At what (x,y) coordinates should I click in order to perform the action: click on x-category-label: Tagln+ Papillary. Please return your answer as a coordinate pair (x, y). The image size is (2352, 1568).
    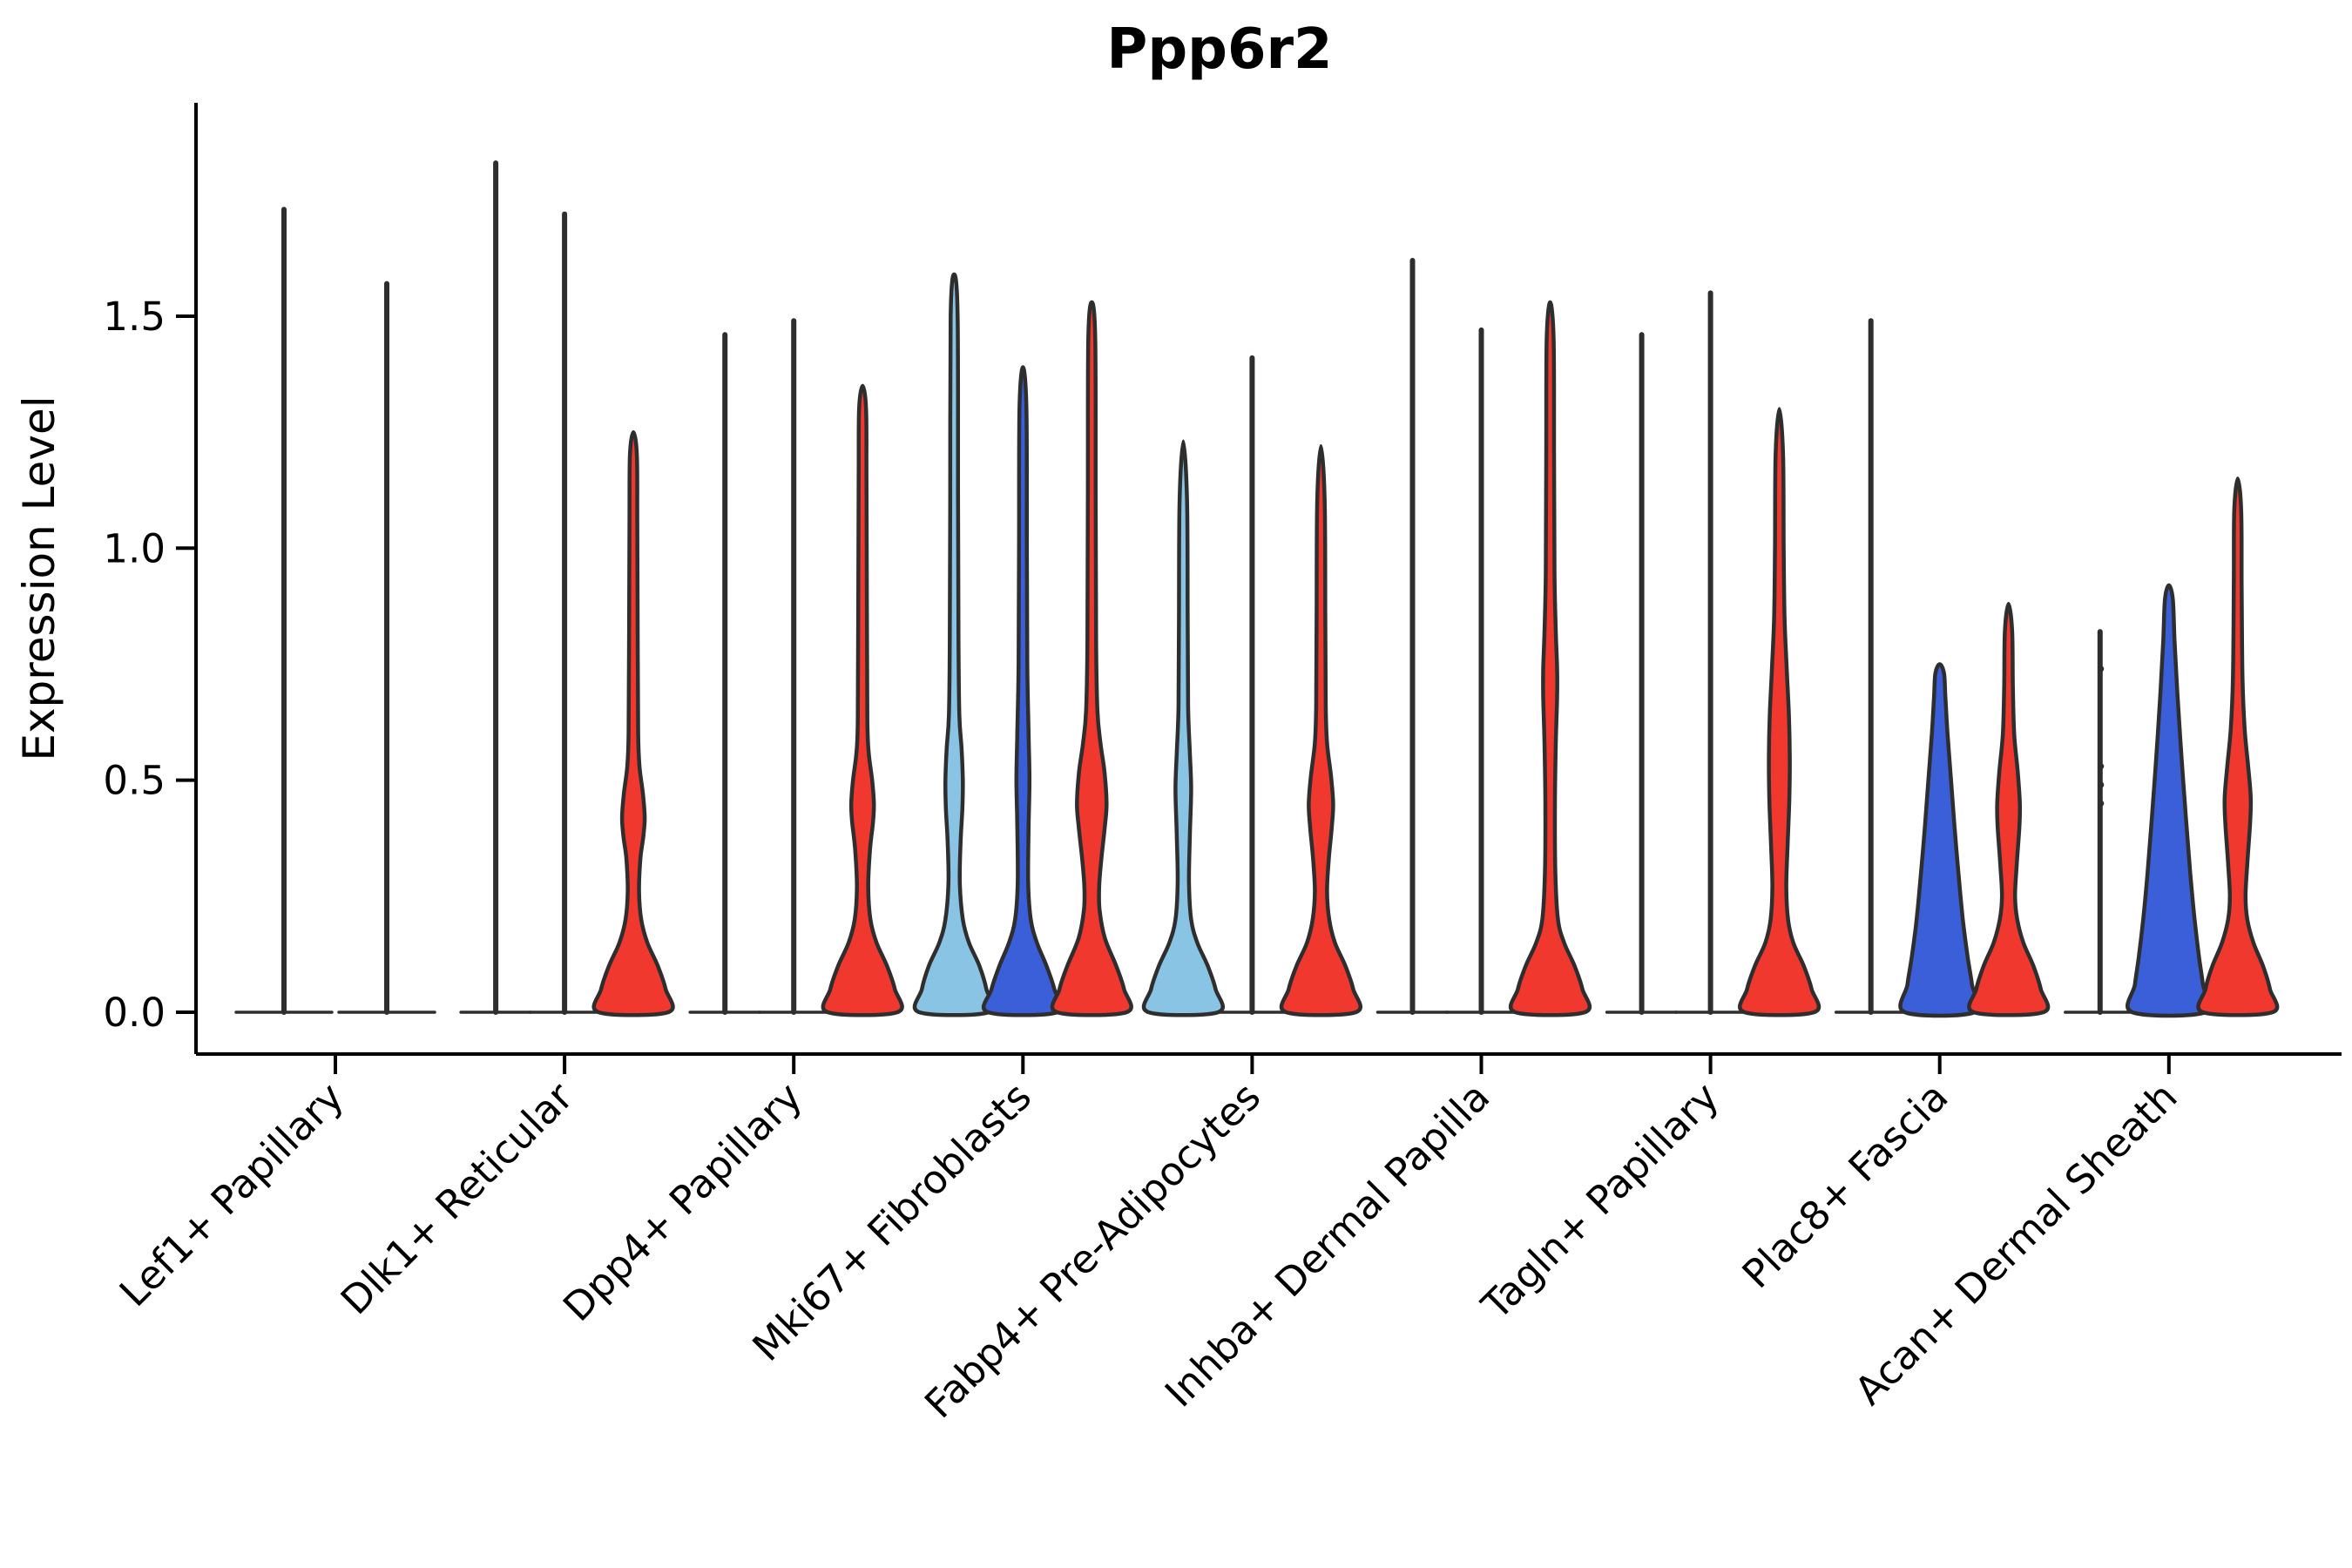
    Looking at the image, I should click on (1599, 1201).